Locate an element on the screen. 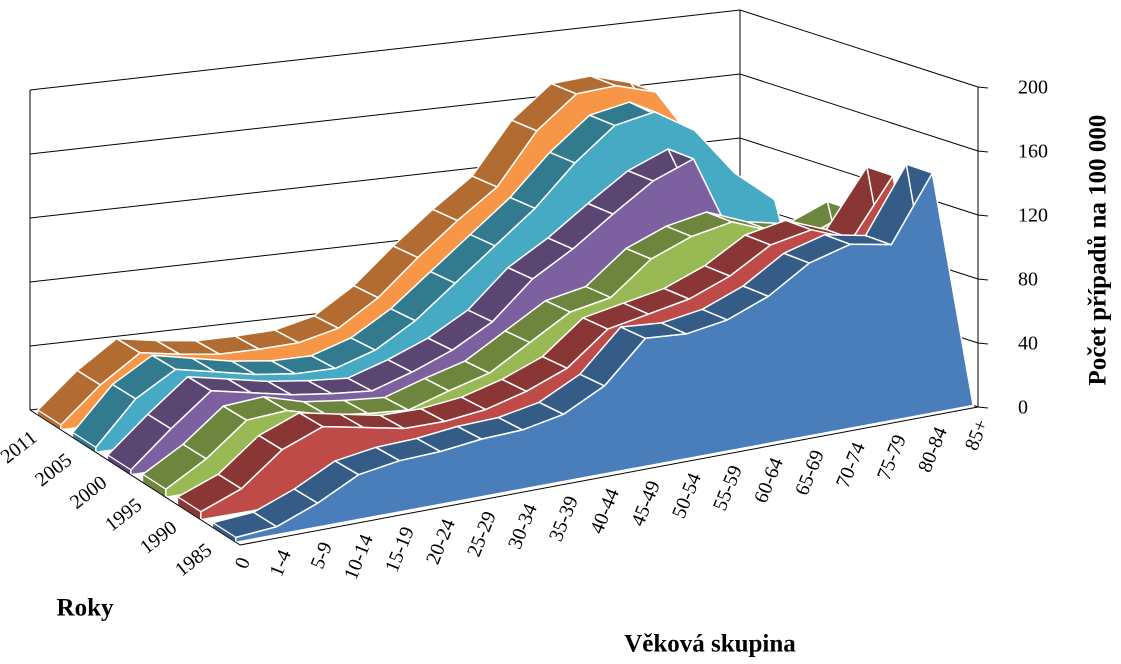 Image resolution: width=1121 pixels, height=664 pixels. x-tick-label: 25-29 is located at coordinates (482, 534).